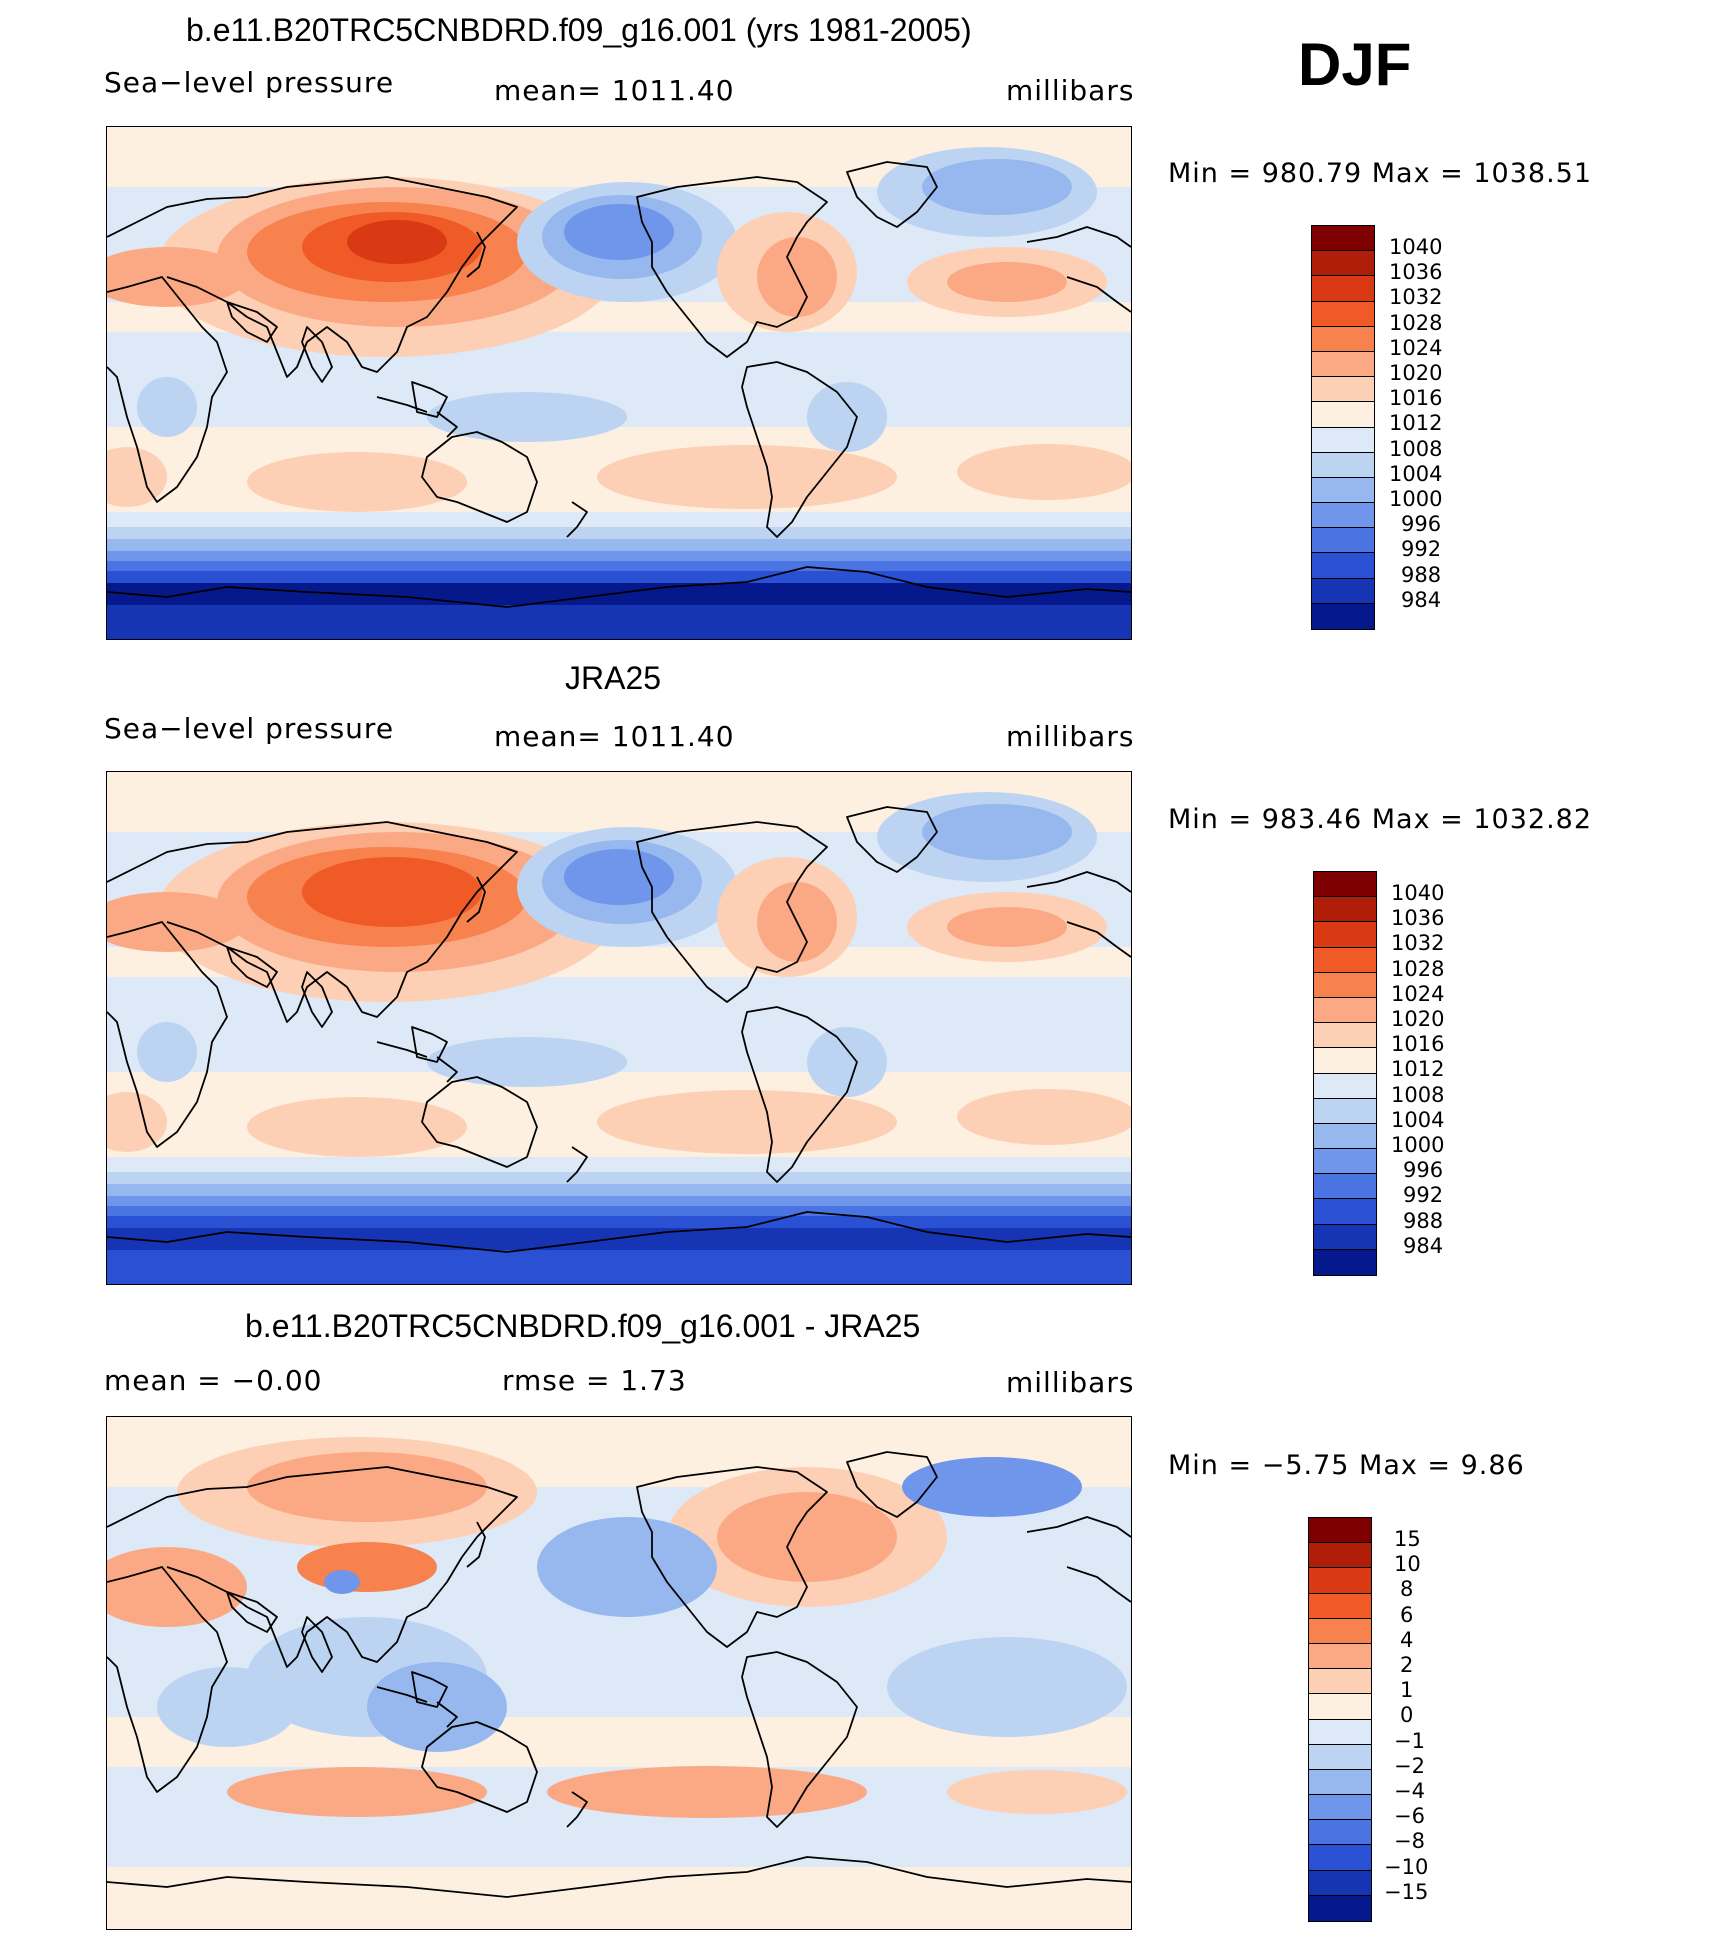 This screenshot has width=1710, height=1953. I want to click on colorbar-tick-label: 1032, so click(1416, 297).